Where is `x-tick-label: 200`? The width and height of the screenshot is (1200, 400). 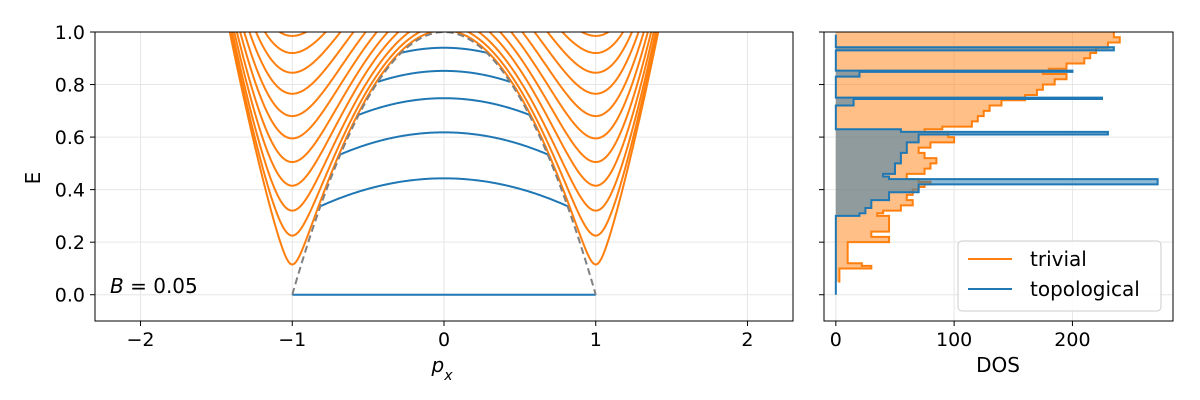
x-tick-label: 200 is located at coordinates (1072, 340).